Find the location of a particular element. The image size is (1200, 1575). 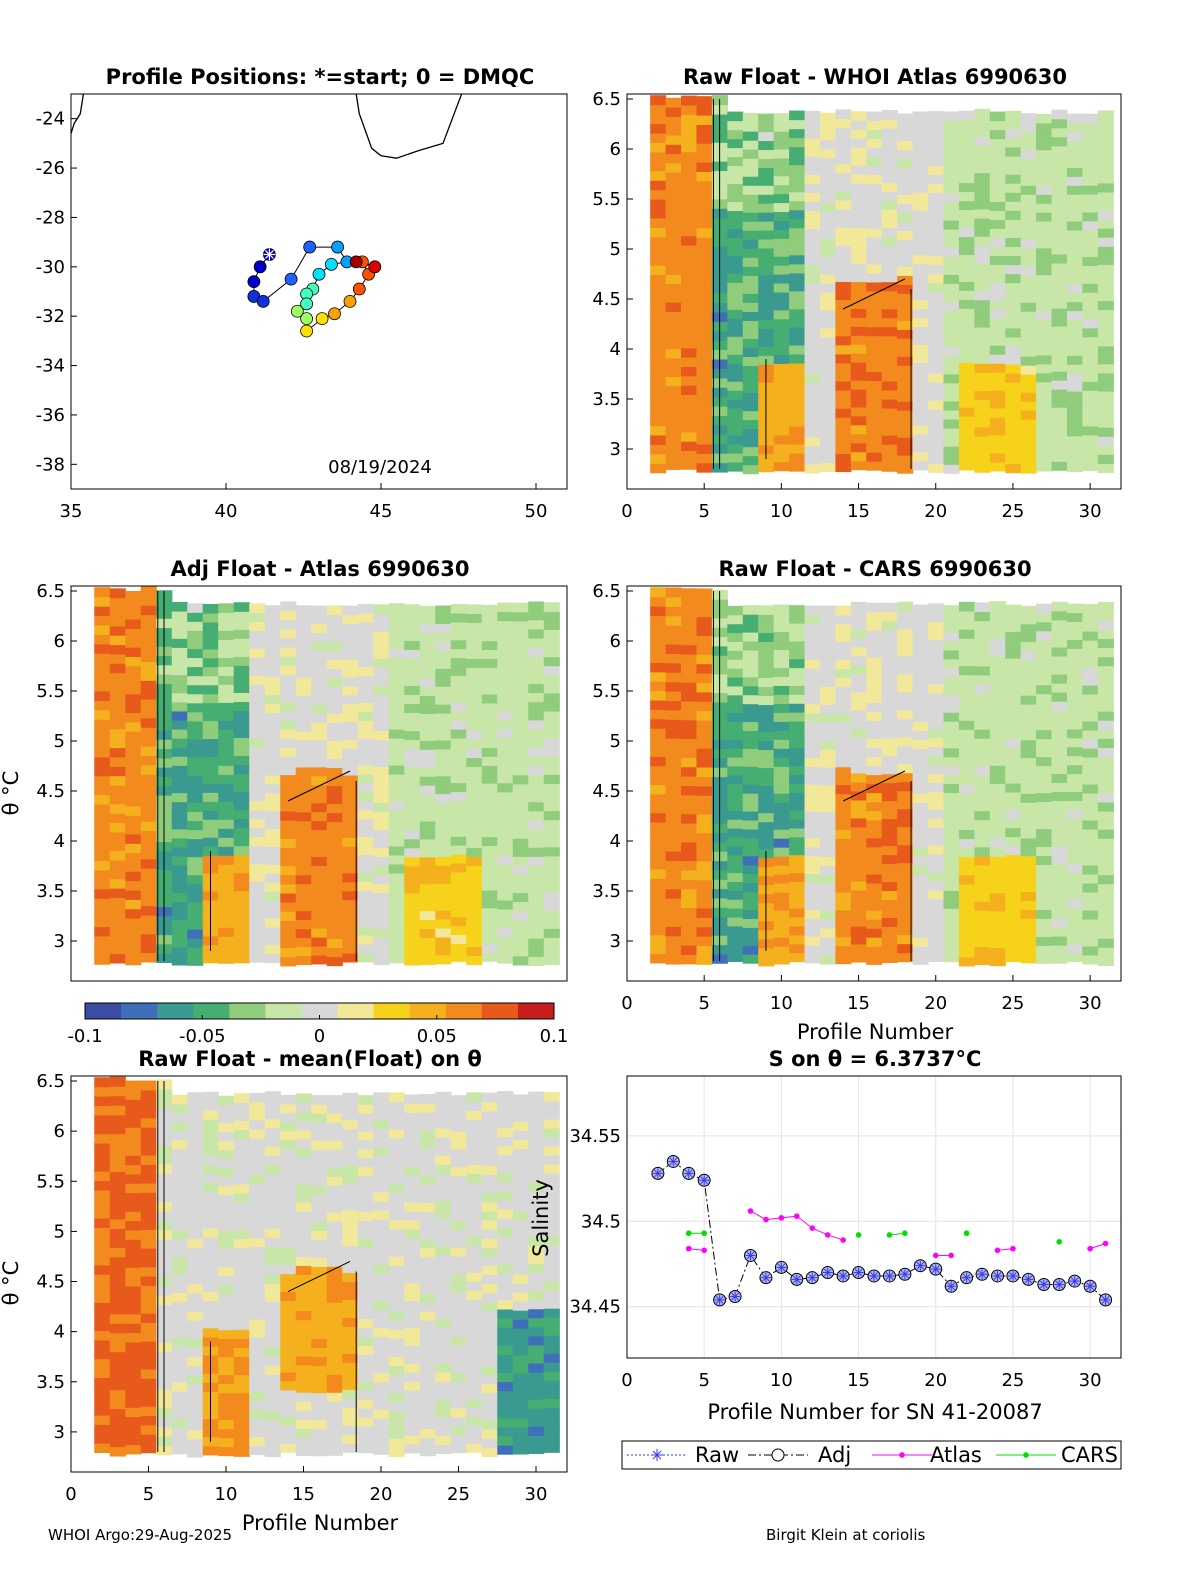

p3-xtick-label: 5 is located at coordinates (703, 1003).